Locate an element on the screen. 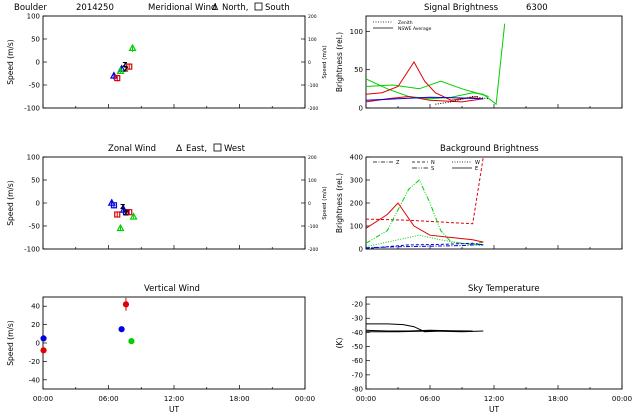 Image resolution: width=640 pixels, height=420 pixels. z-ytick-label: -50 is located at coordinates (34, 227).